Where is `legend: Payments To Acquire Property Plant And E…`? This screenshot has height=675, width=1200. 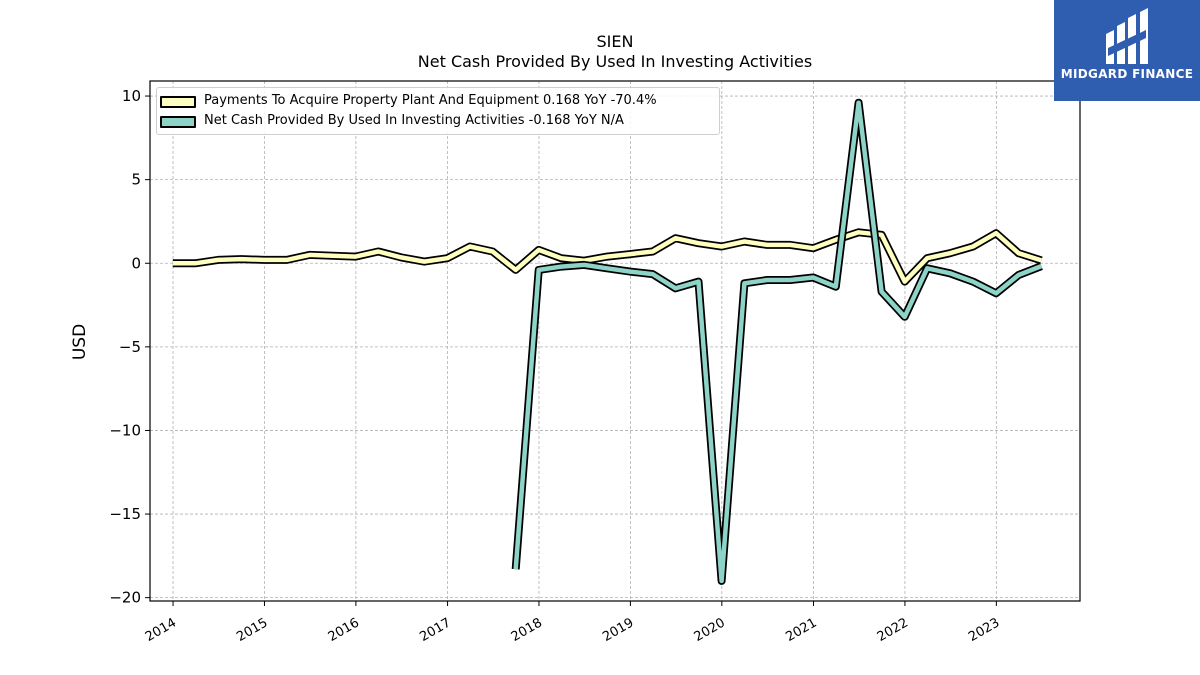 legend: Payments To Acquire Property Plant And E… is located at coordinates (438, 111).